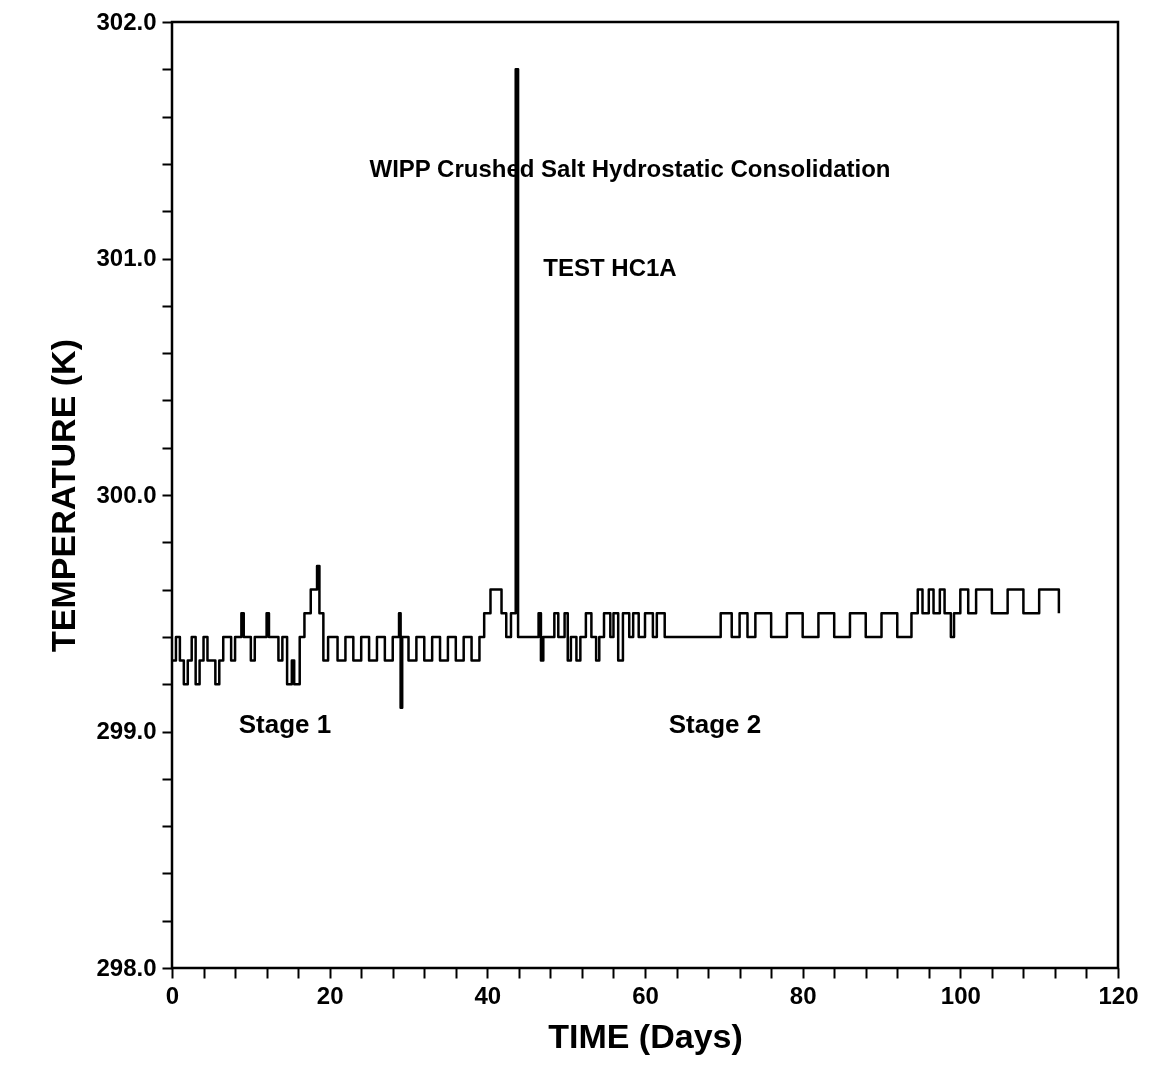 The image size is (1162, 1081). I want to click on y-tick-label: 300.0, so click(126, 494).